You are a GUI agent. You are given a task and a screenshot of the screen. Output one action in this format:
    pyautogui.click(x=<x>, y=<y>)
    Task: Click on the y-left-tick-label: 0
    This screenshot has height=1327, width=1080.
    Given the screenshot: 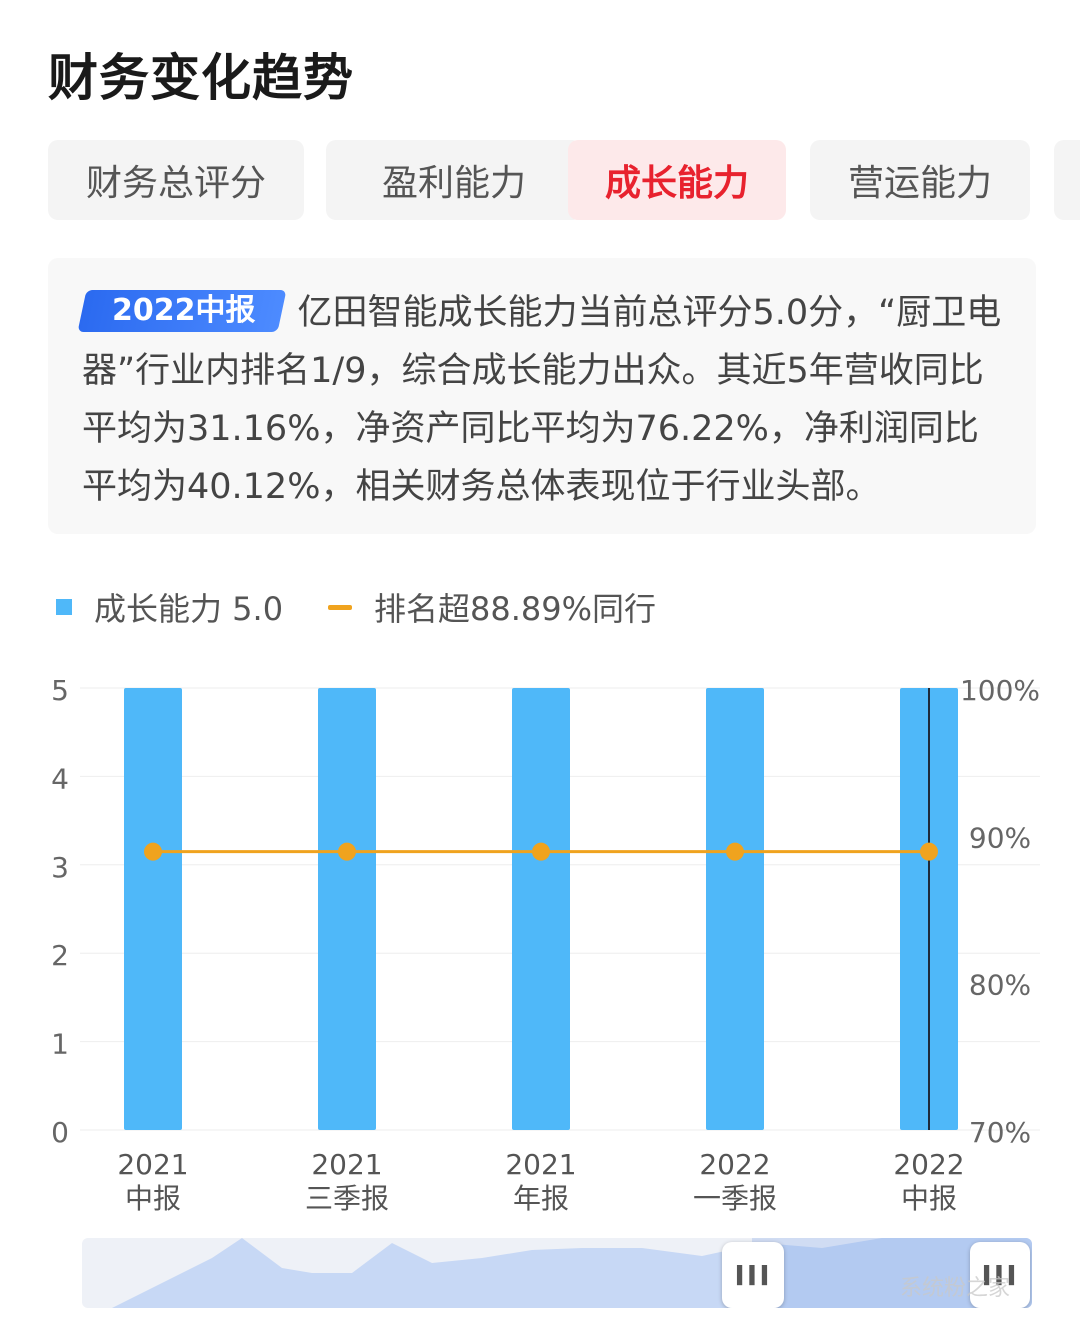 What is the action you would take?
    pyautogui.click(x=60, y=1132)
    